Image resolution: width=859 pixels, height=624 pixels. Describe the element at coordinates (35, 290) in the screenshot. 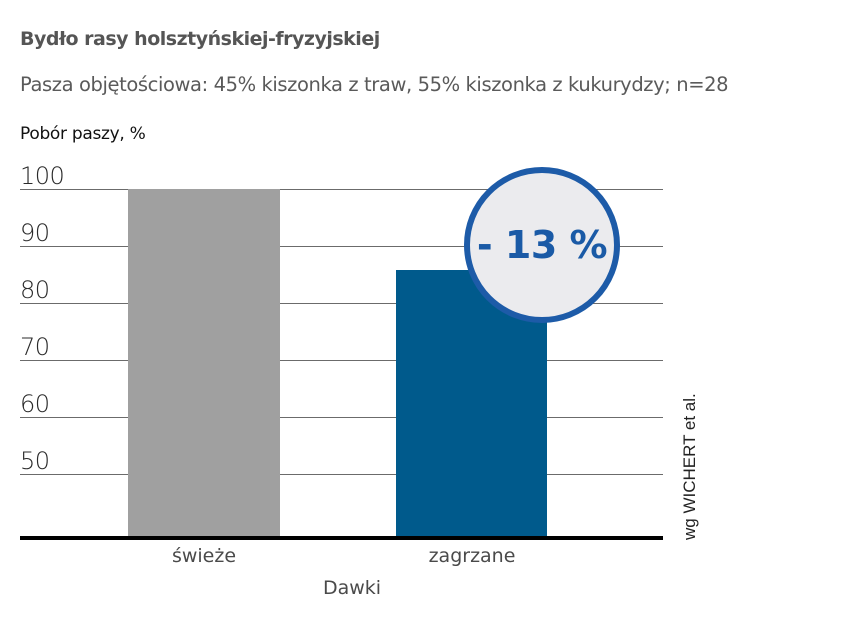

I see `y-tick-80: 80` at that location.